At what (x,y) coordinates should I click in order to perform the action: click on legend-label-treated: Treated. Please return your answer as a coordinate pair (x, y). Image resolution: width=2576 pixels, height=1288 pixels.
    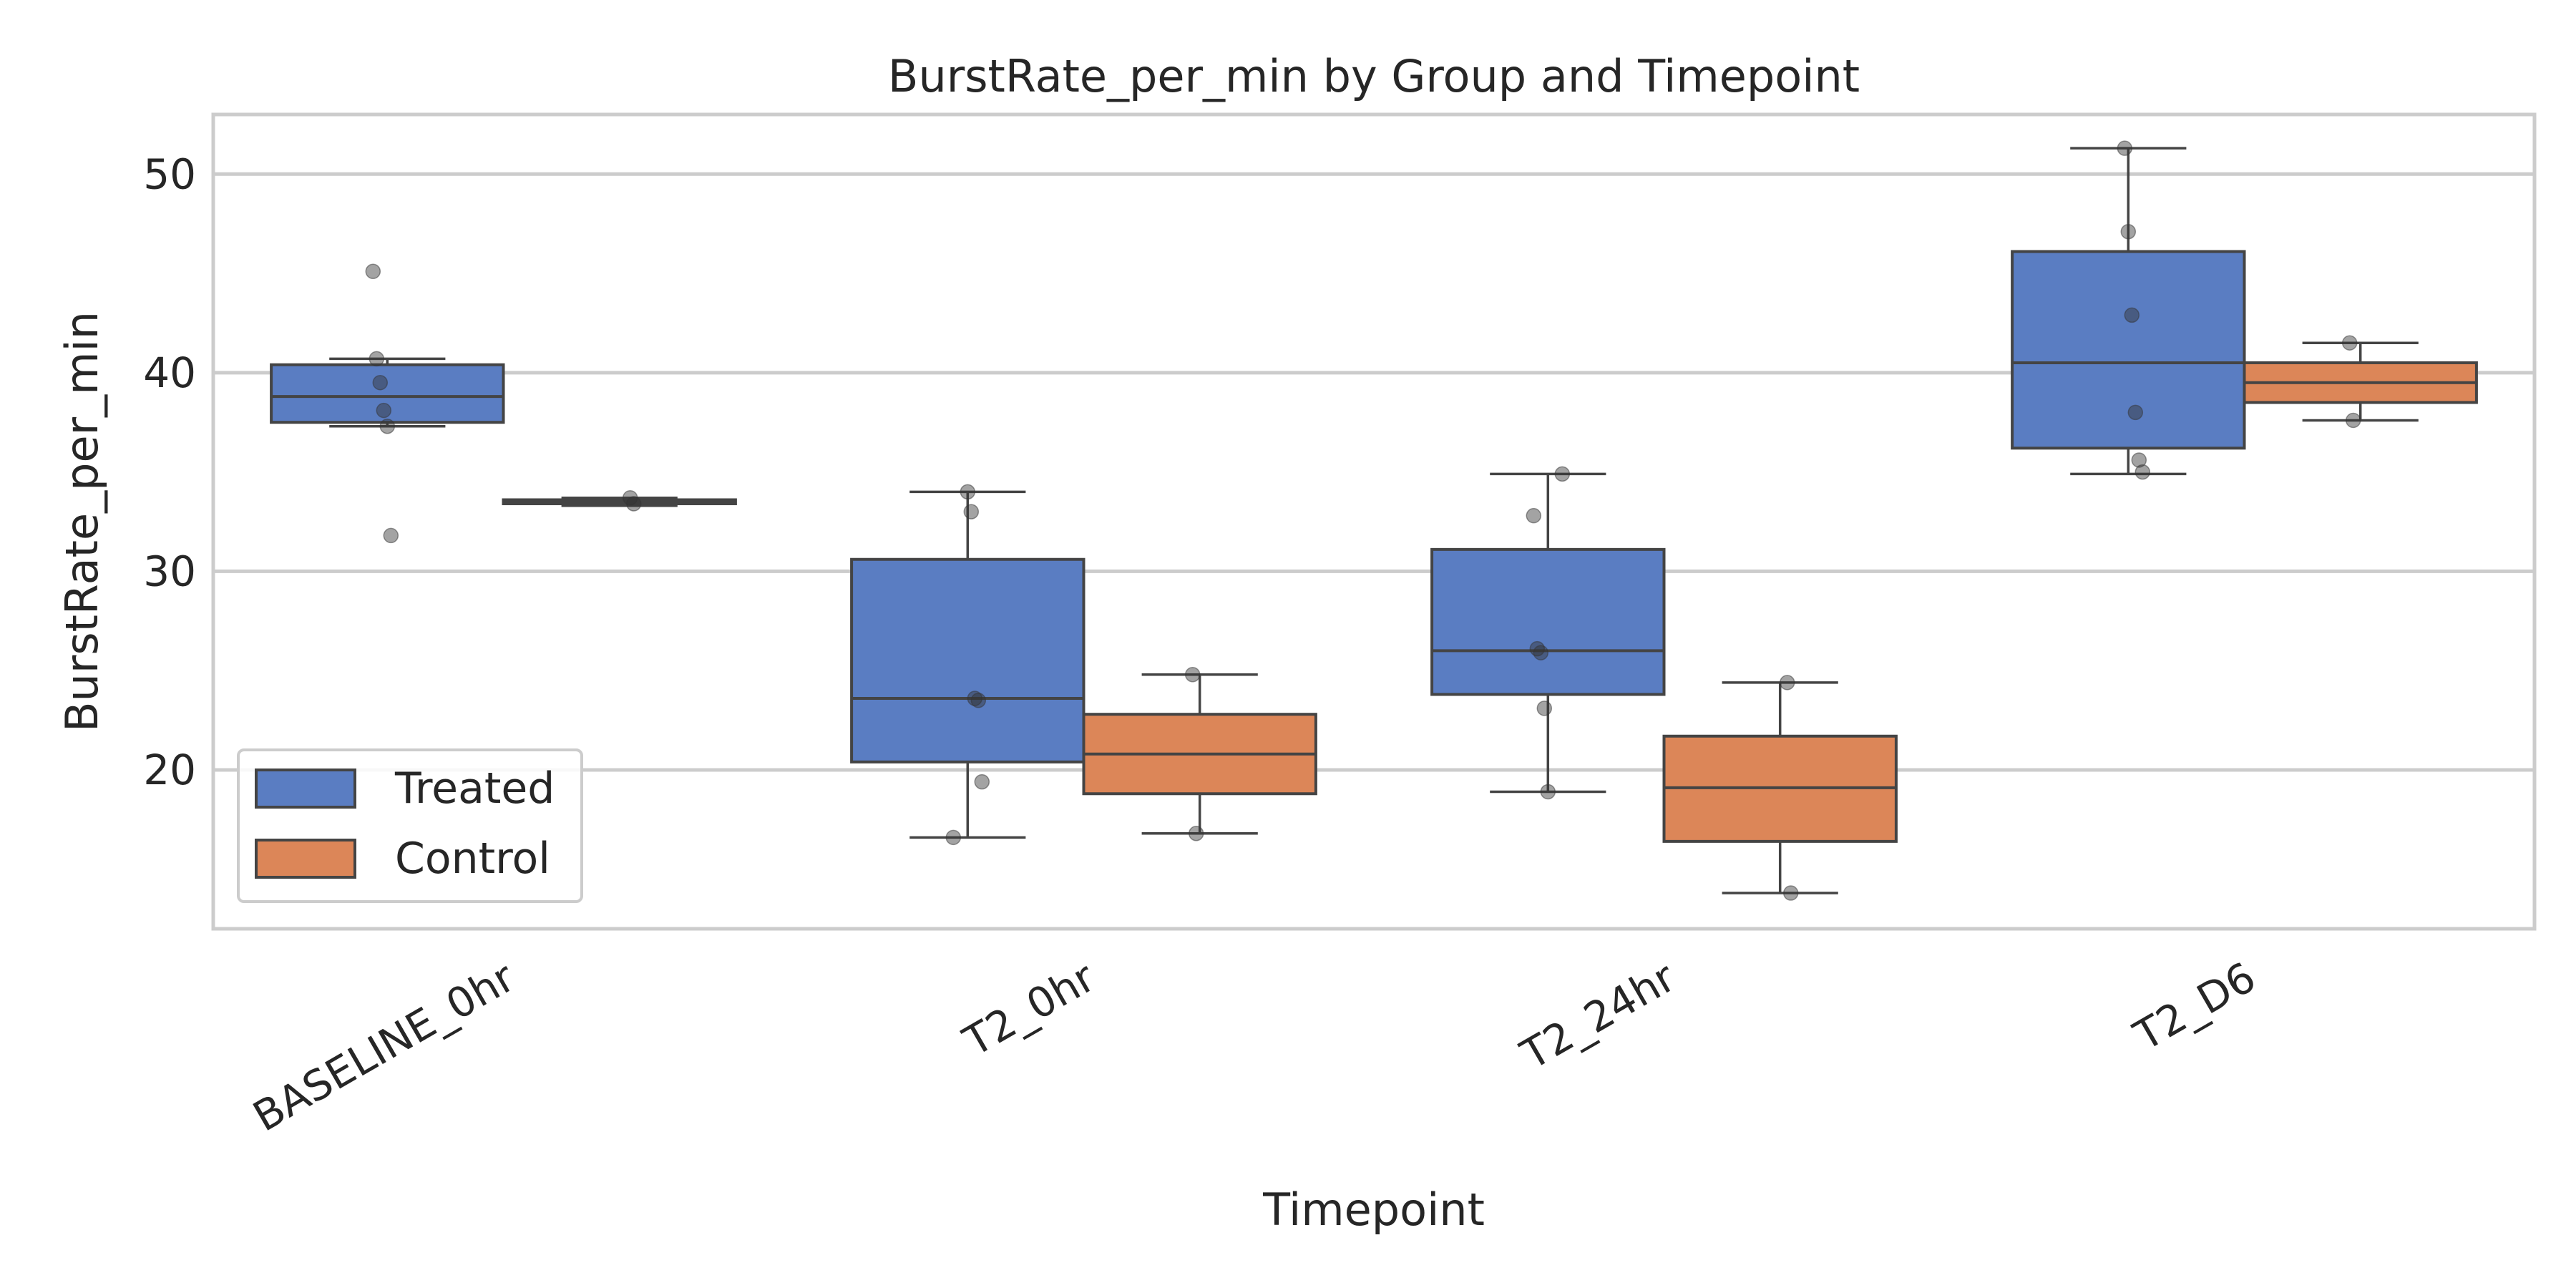
    Looking at the image, I should click on (474, 788).